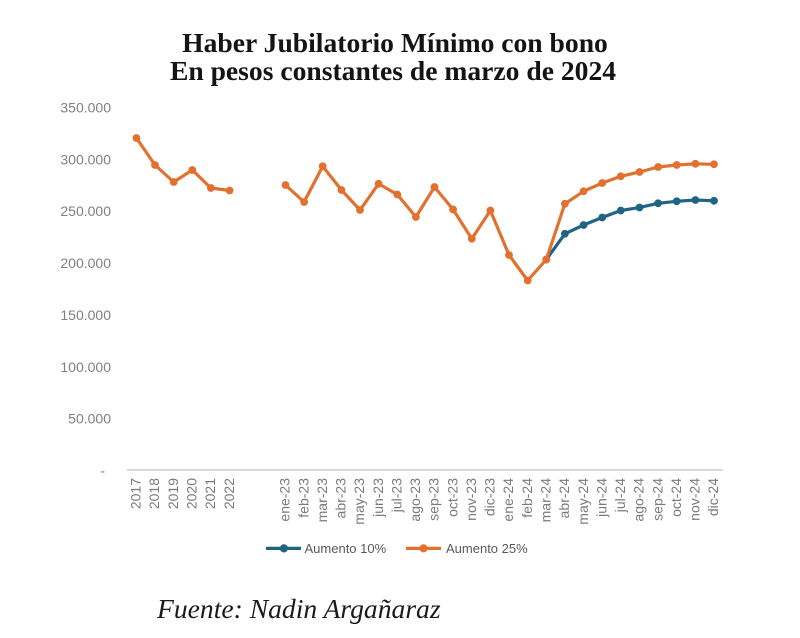 The height and width of the screenshot is (638, 800). I want to click on svg-text: mar-23, so click(322, 500).